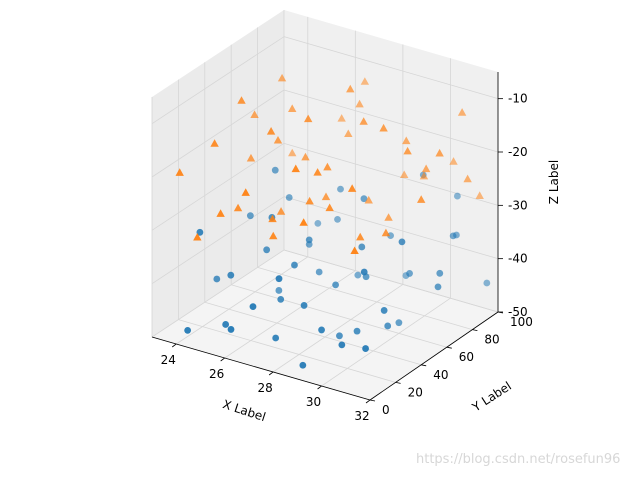 The image size is (640, 480). What do you see at coordinates (386, 410) in the screenshot?
I see `y-tick-label: 0` at bounding box center [386, 410].